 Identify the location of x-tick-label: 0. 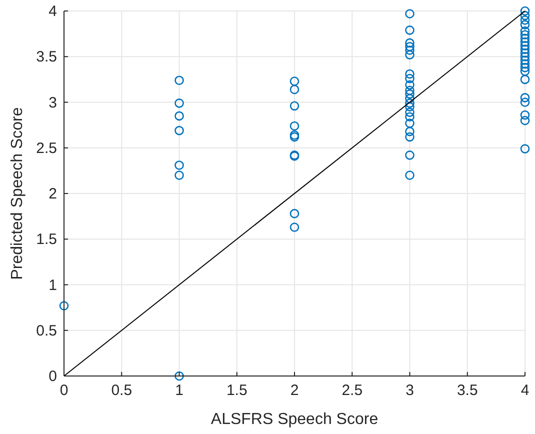
(64, 390).